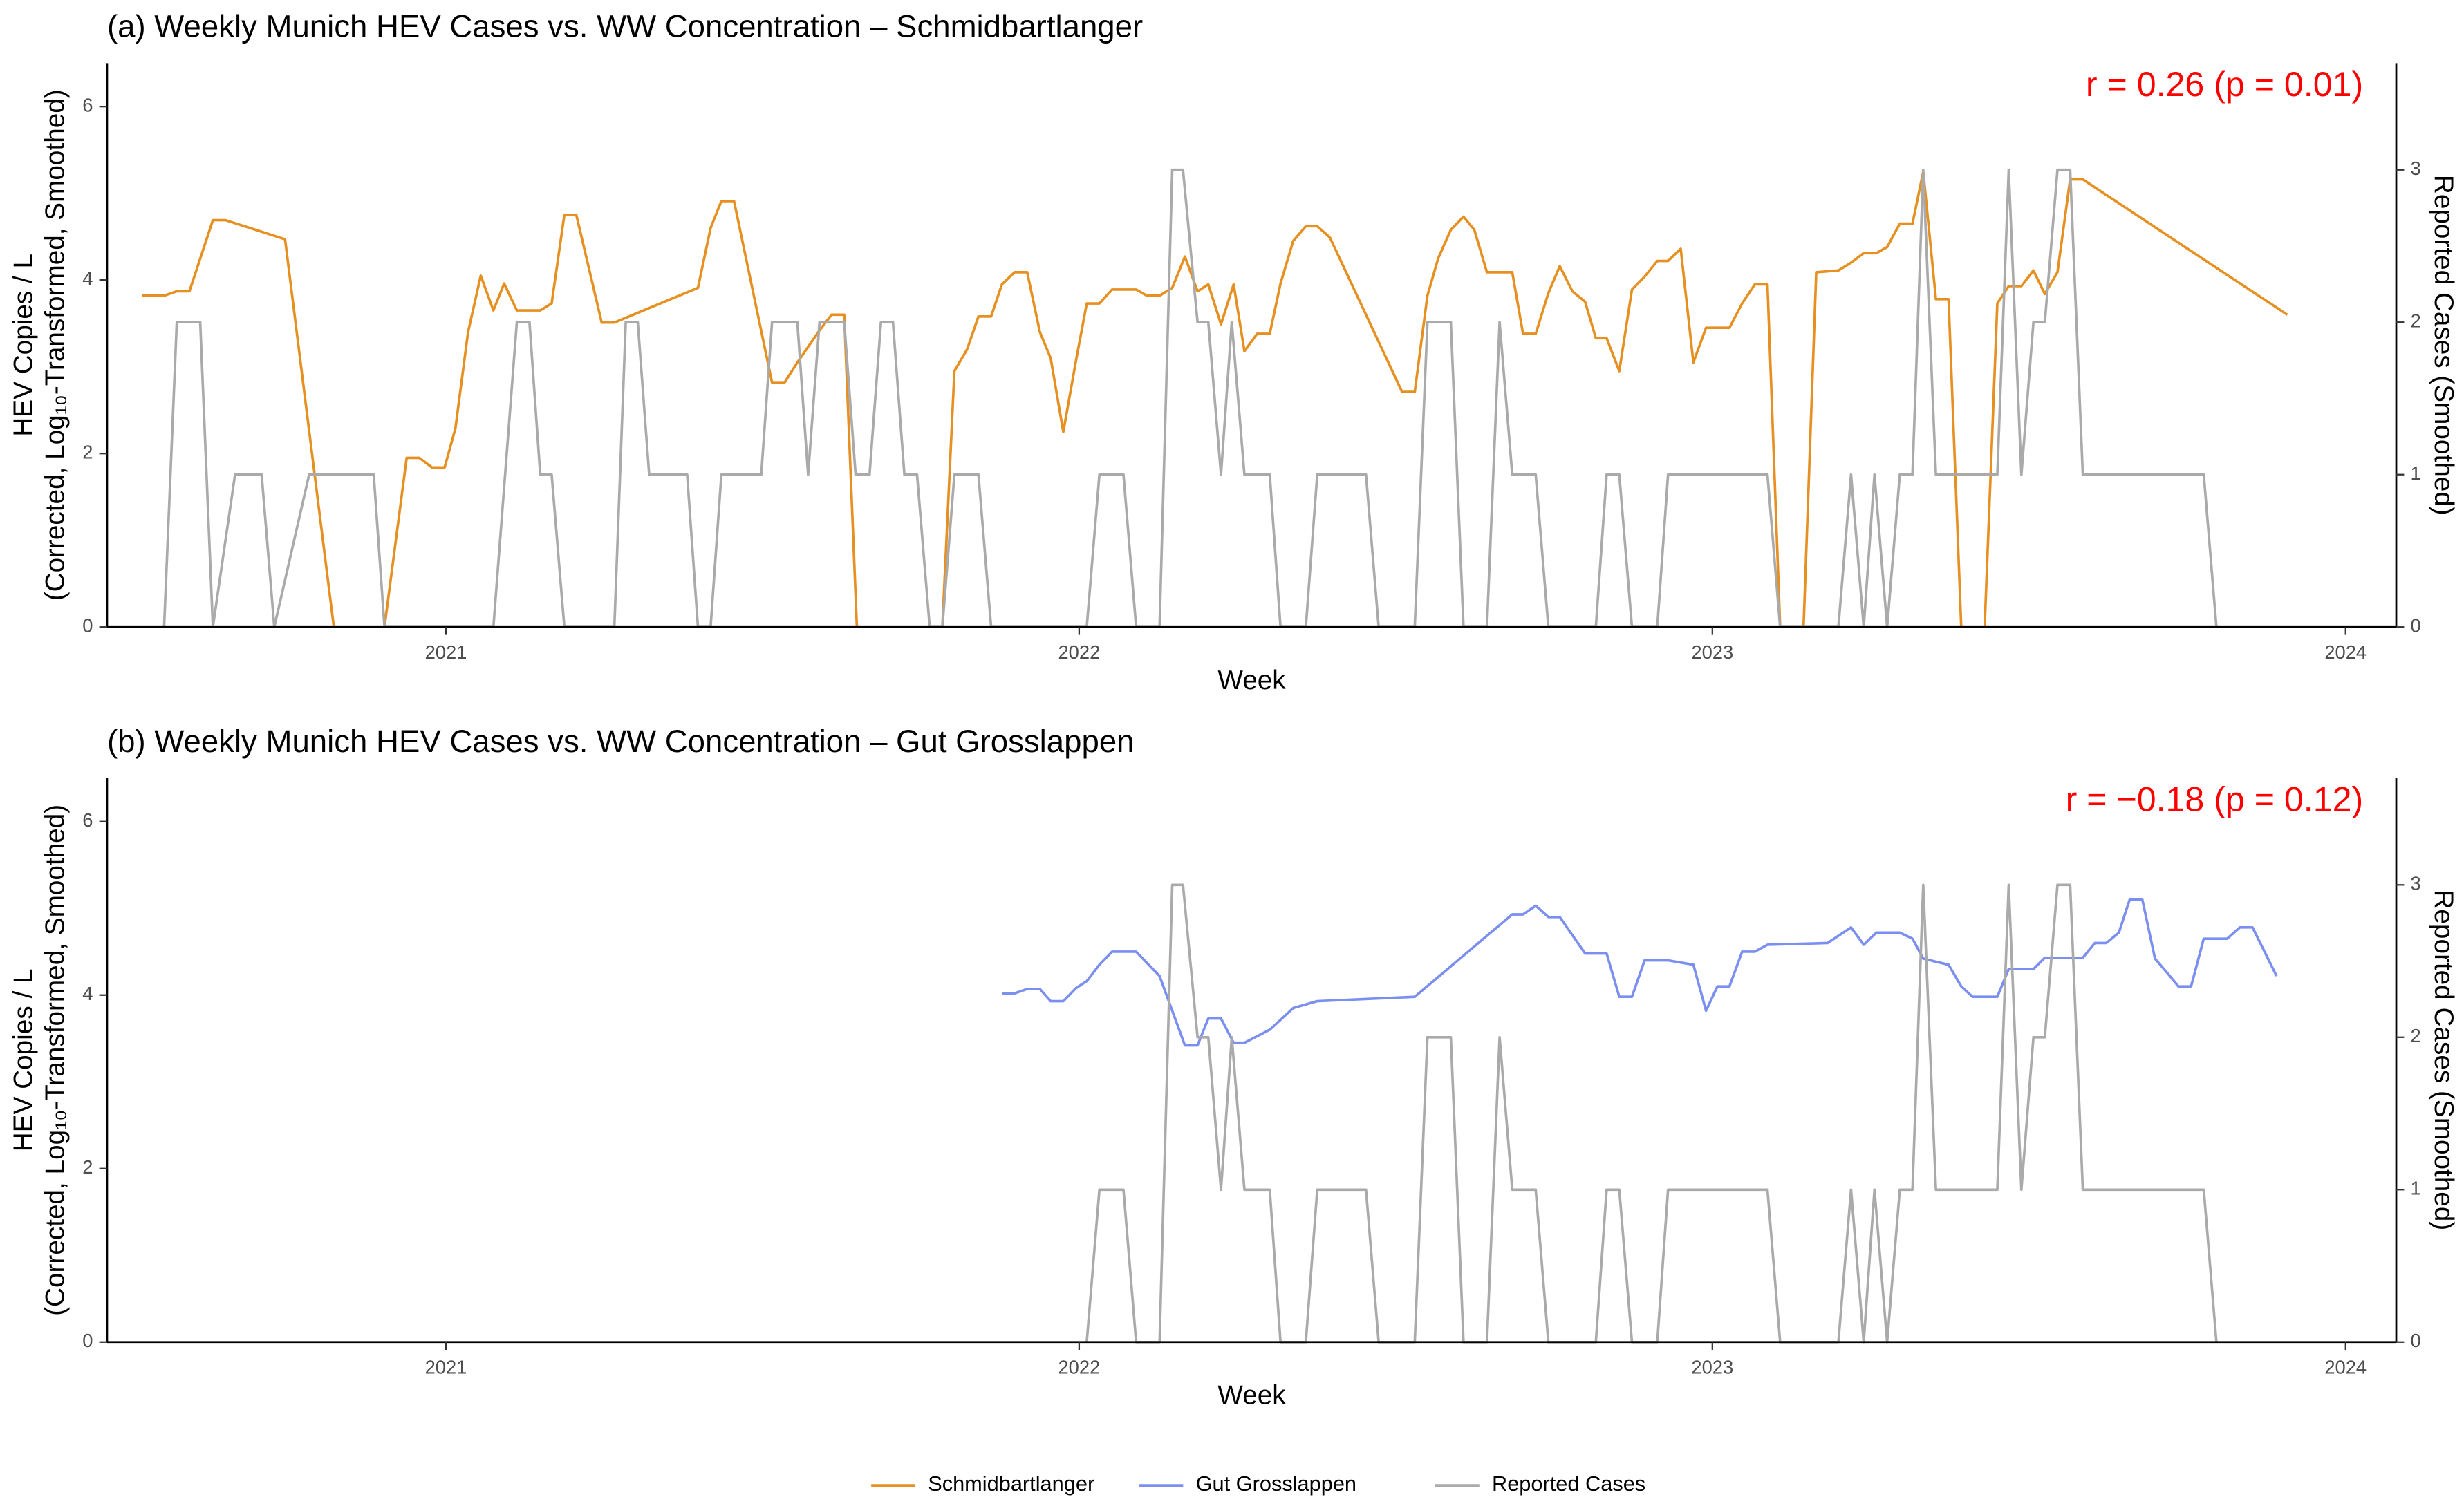 Image resolution: width=2464 pixels, height=1506 pixels. I want to click on correlation-note: r = −0.18 (p = 0.12), so click(2215, 799).